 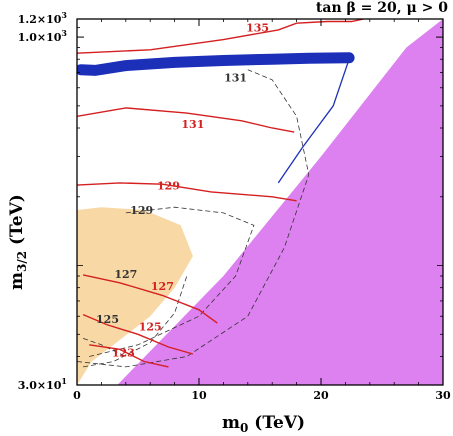 What do you see at coordinates (257, 27) in the screenshot?
I see `contour-label-135: 135` at bounding box center [257, 27].